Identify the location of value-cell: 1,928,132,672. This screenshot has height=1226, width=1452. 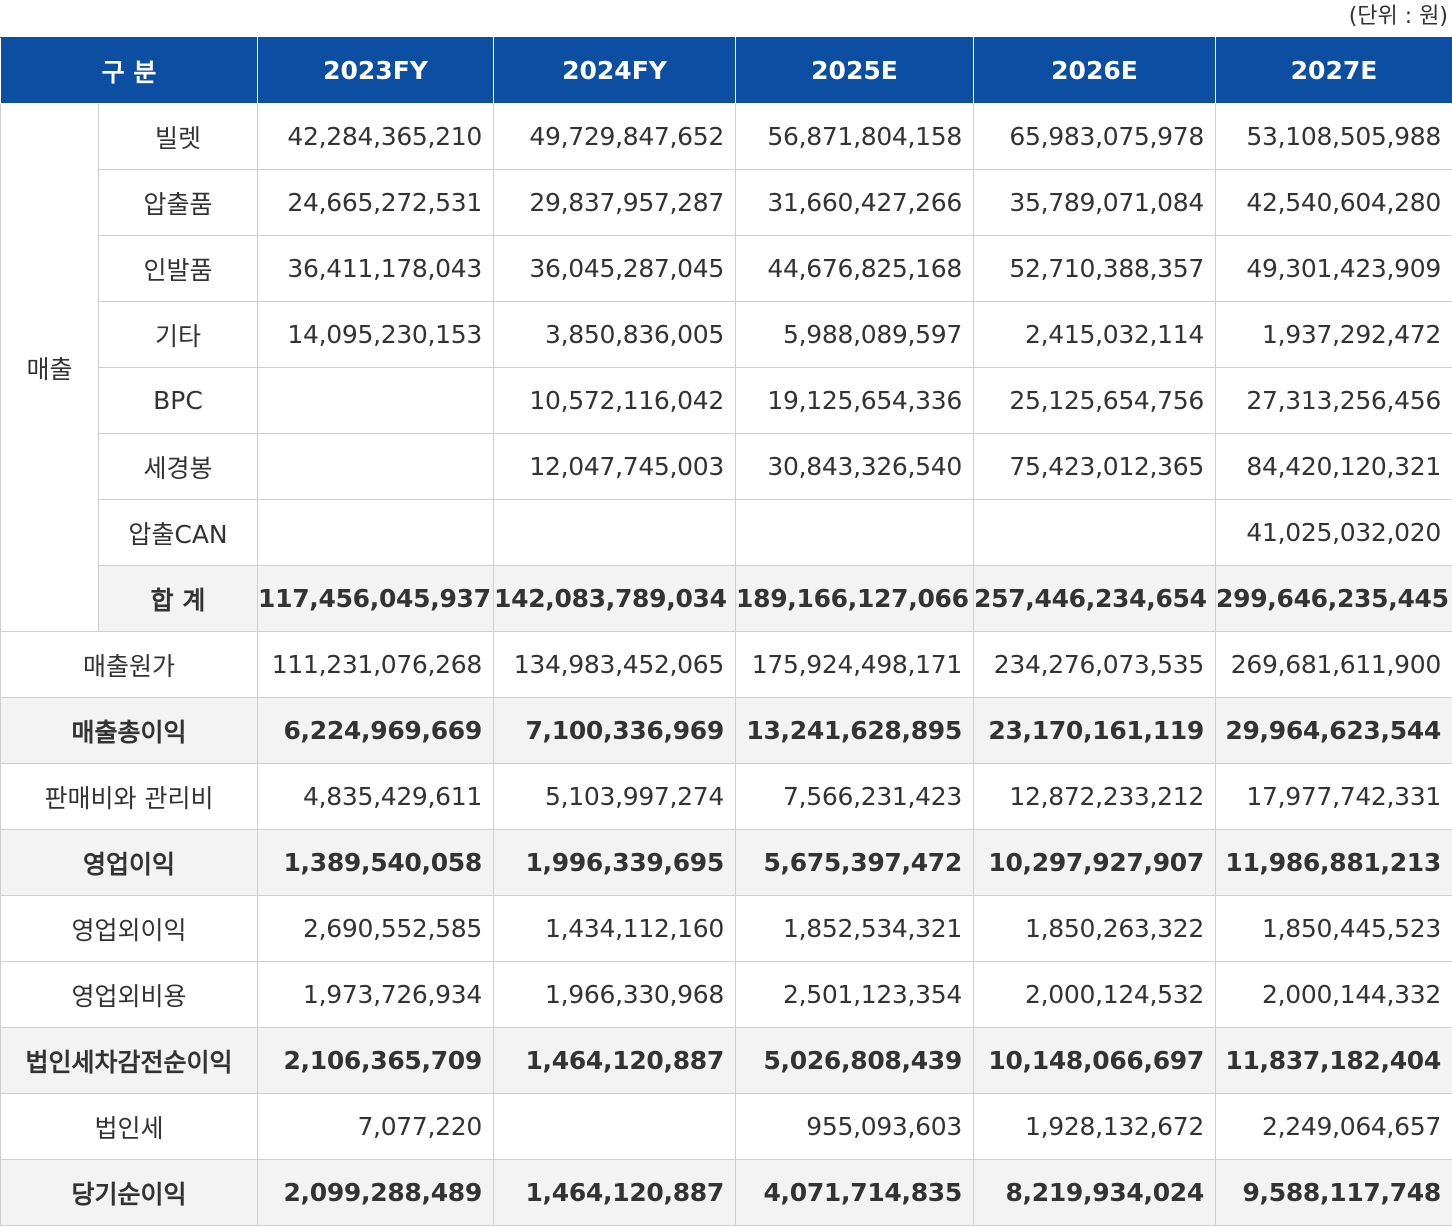
(1094, 1126).